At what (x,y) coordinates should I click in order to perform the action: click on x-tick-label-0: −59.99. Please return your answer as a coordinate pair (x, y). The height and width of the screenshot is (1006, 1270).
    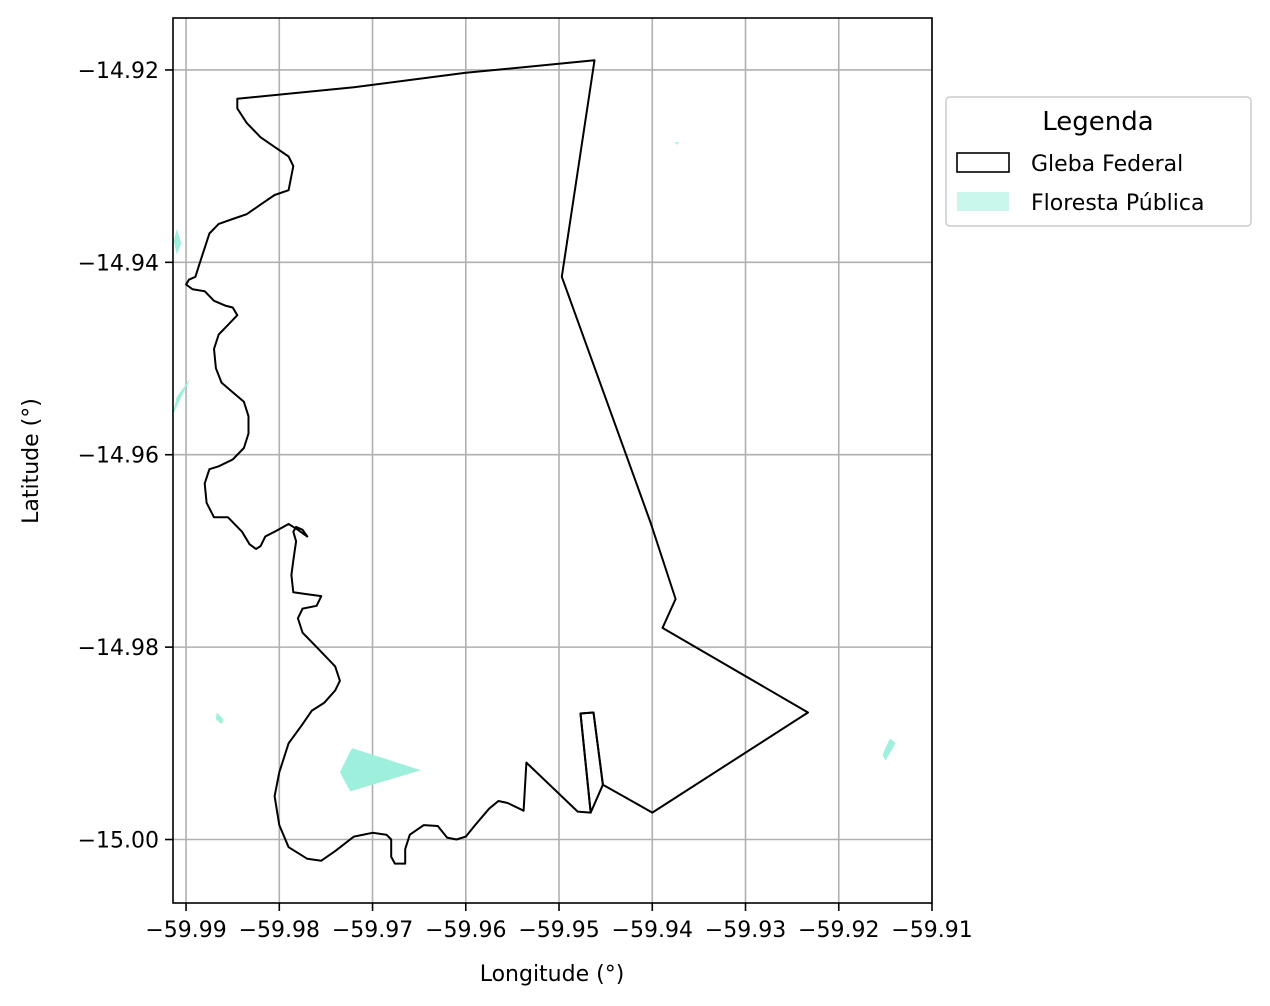
    Looking at the image, I should click on (185, 930).